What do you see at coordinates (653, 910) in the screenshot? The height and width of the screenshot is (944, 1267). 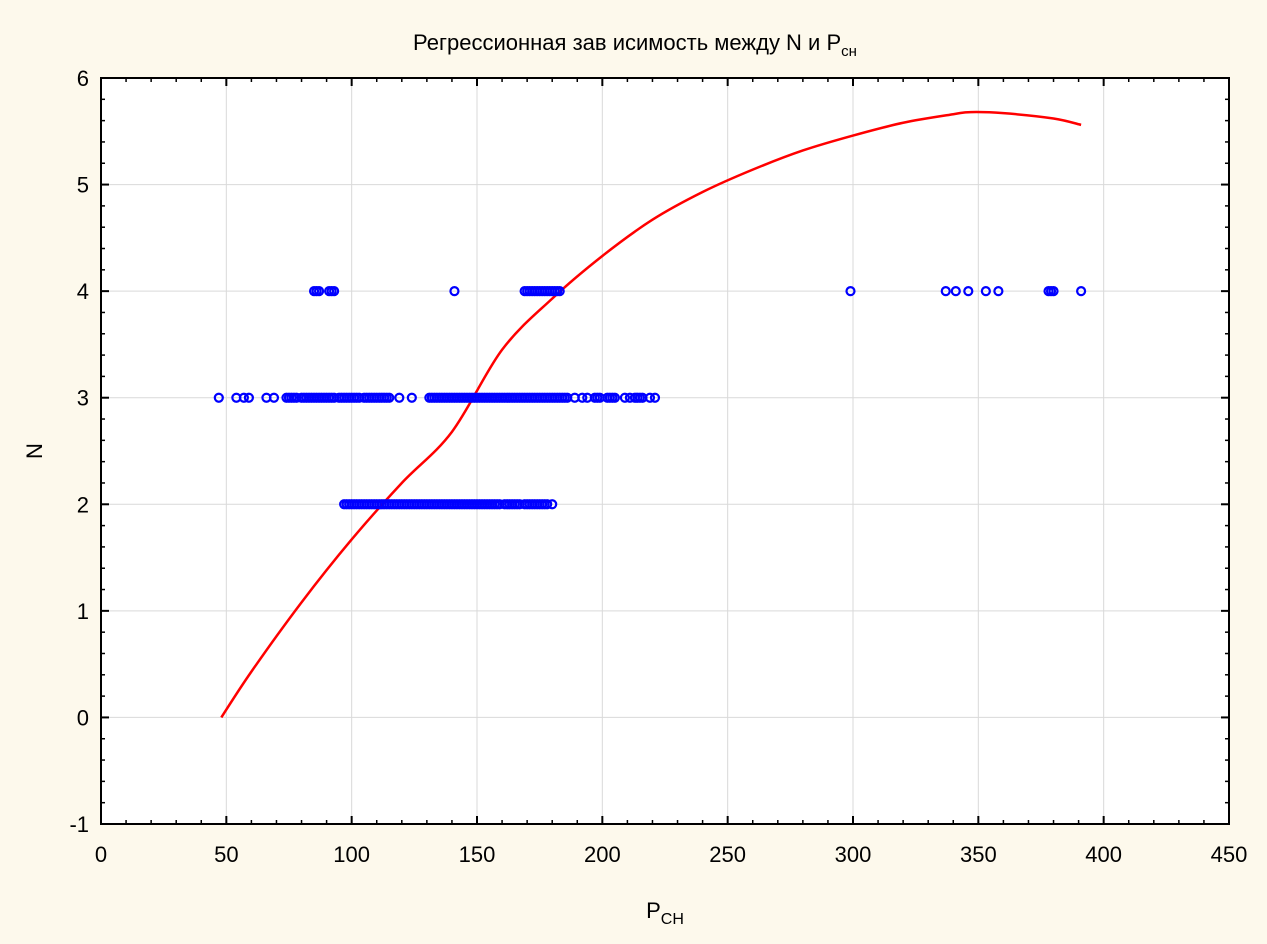 I see `x-axis-label-main: P` at bounding box center [653, 910].